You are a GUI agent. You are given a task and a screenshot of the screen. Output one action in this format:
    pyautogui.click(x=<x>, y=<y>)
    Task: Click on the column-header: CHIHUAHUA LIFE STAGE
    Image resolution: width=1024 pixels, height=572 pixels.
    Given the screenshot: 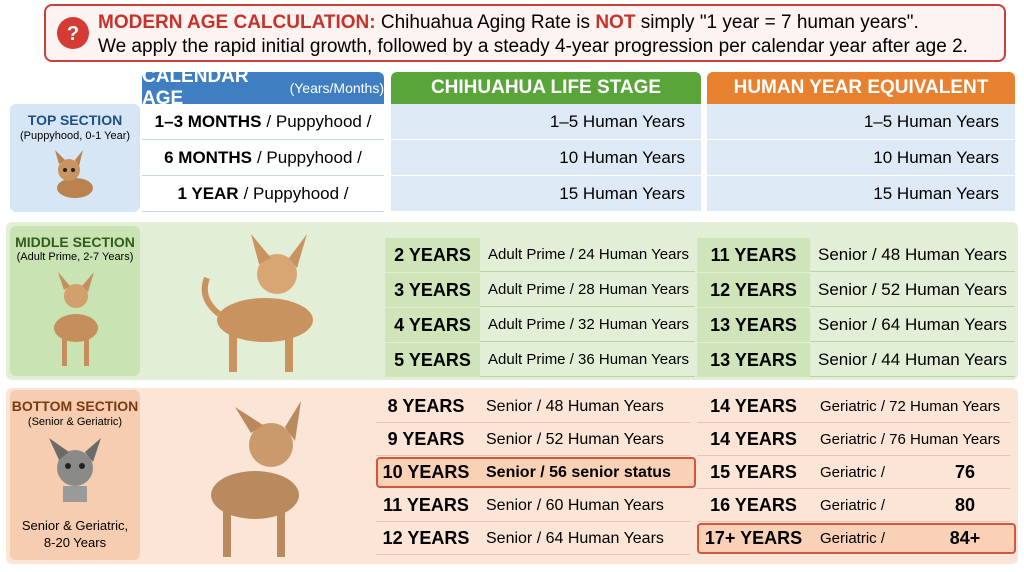 What is the action you would take?
    pyautogui.click(x=546, y=88)
    